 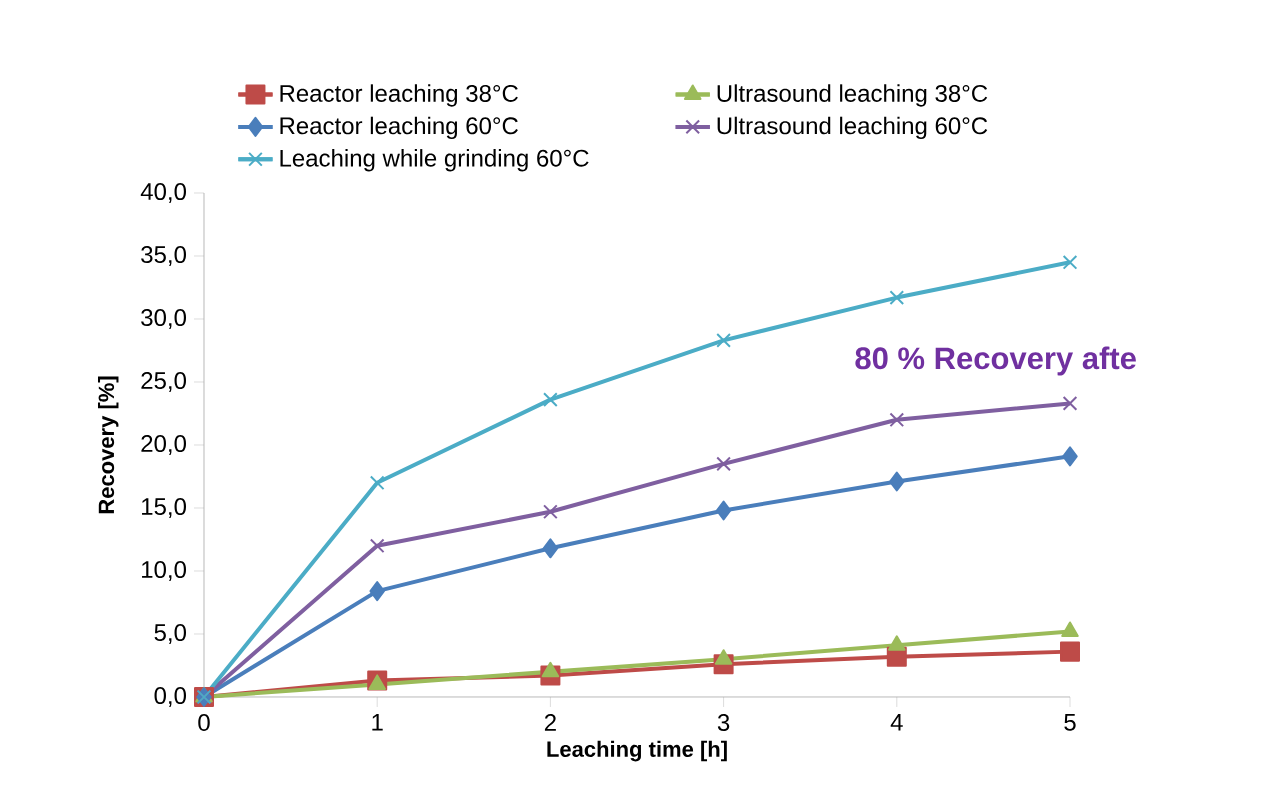 What do you see at coordinates (164, 319) in the screenshot?
I see `y-tick-label: 30,0` at bounding box center [164, 319].